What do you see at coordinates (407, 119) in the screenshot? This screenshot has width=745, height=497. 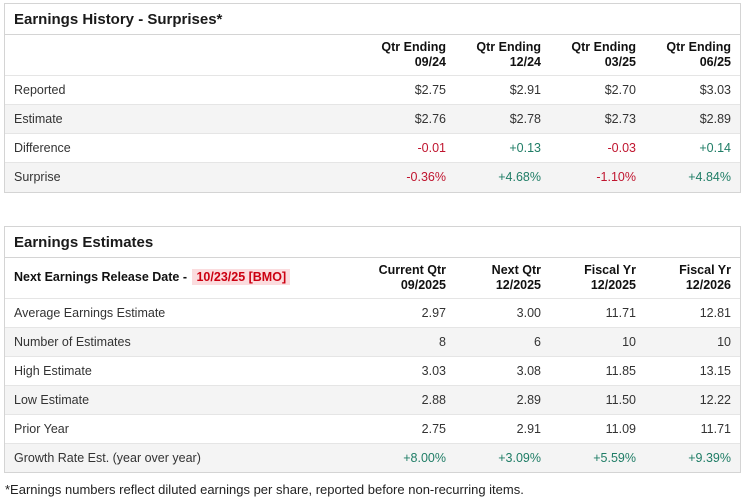 I see `table-cell: $2.76` at bounding box center [407, 119].